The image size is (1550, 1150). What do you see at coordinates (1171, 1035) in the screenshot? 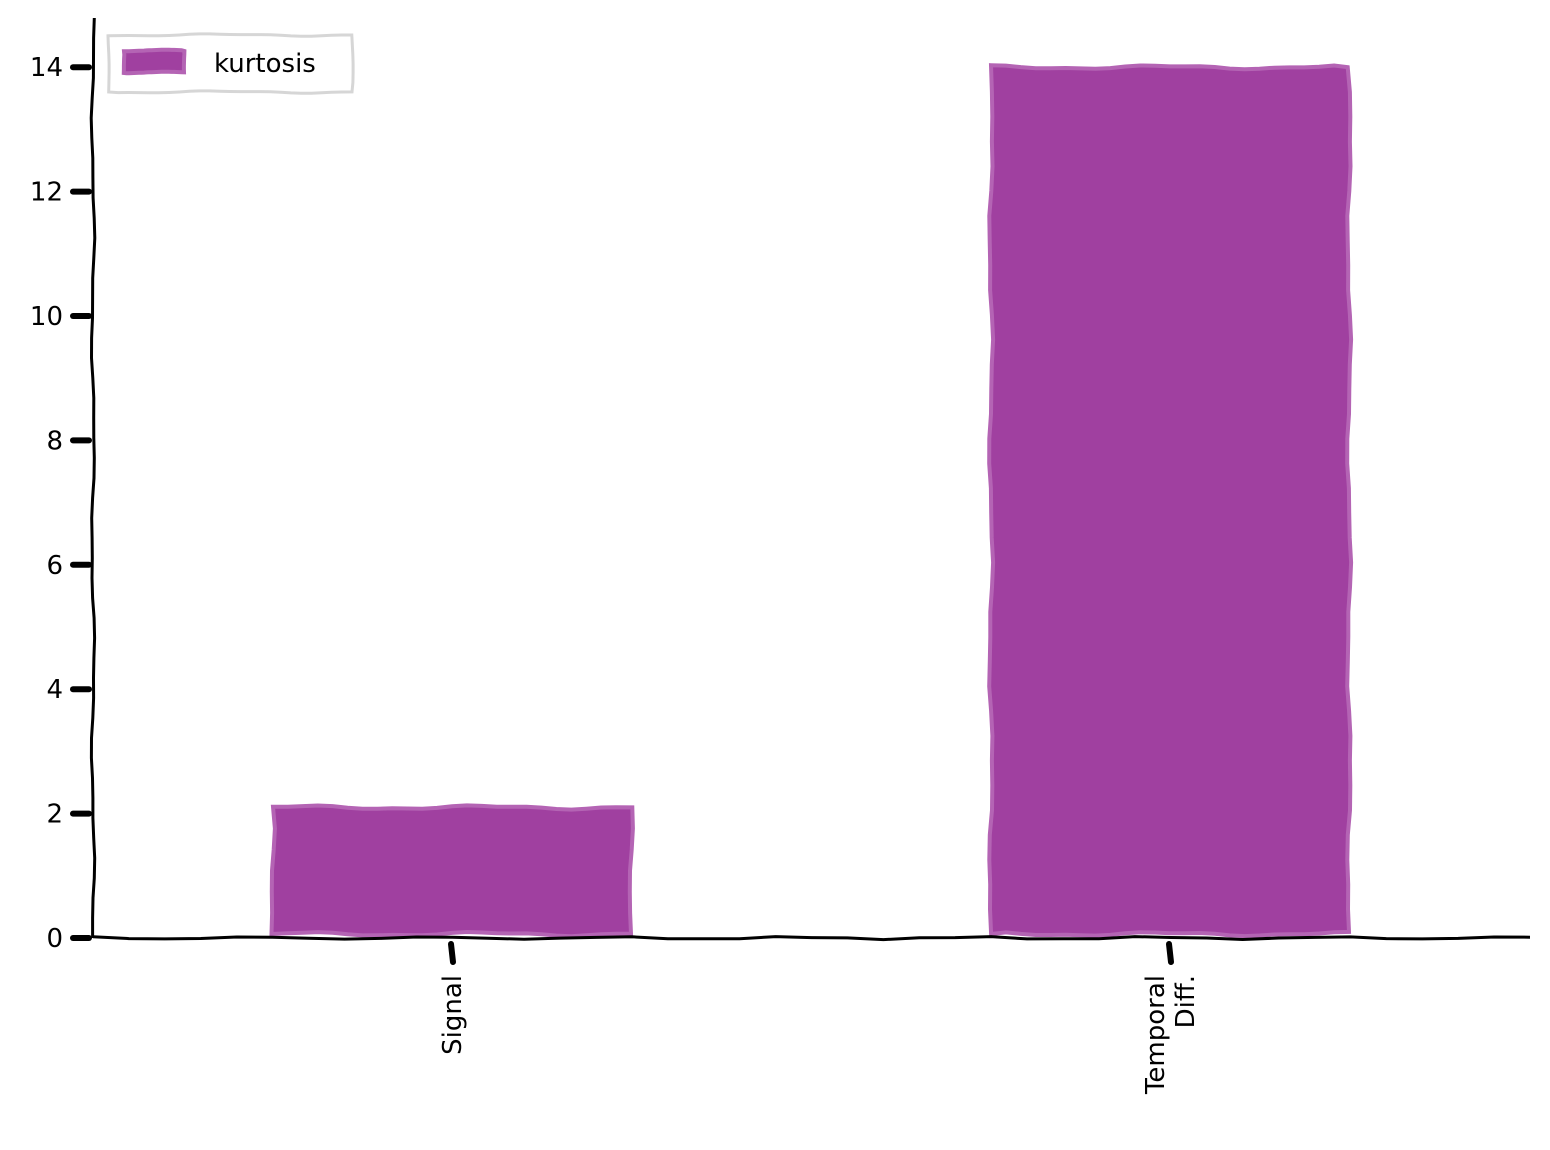
I see `x-tick-label-2: TemporalDiff.` at bounding box center [1171, 1035].